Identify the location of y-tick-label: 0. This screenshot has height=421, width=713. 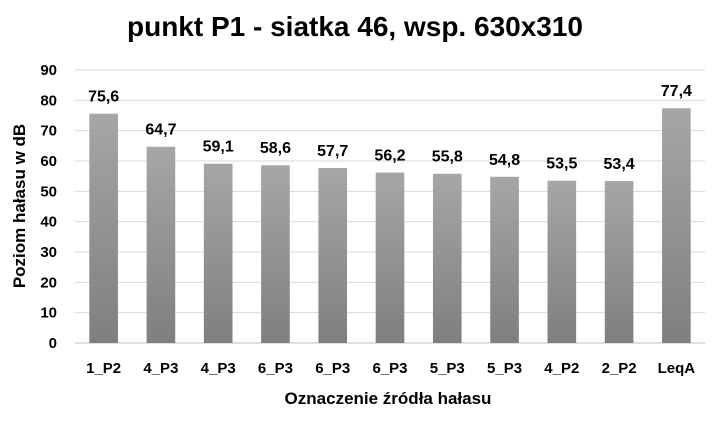
(53, 343).